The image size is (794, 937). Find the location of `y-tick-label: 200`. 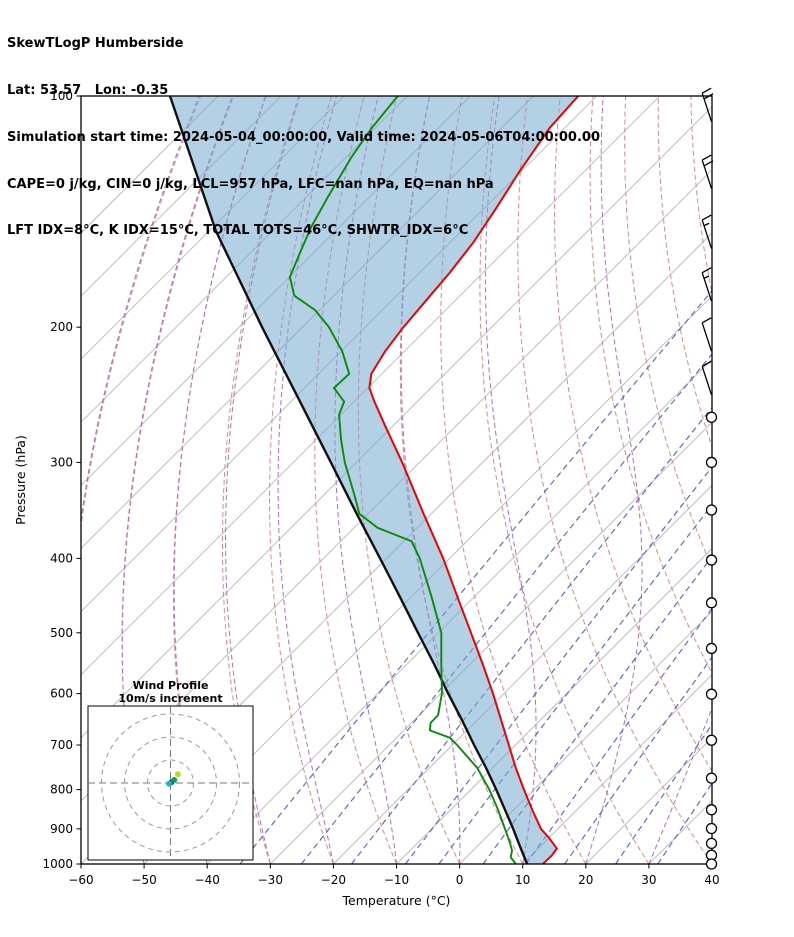

y-tick-label: 200 is located at coordinates (61, 327).